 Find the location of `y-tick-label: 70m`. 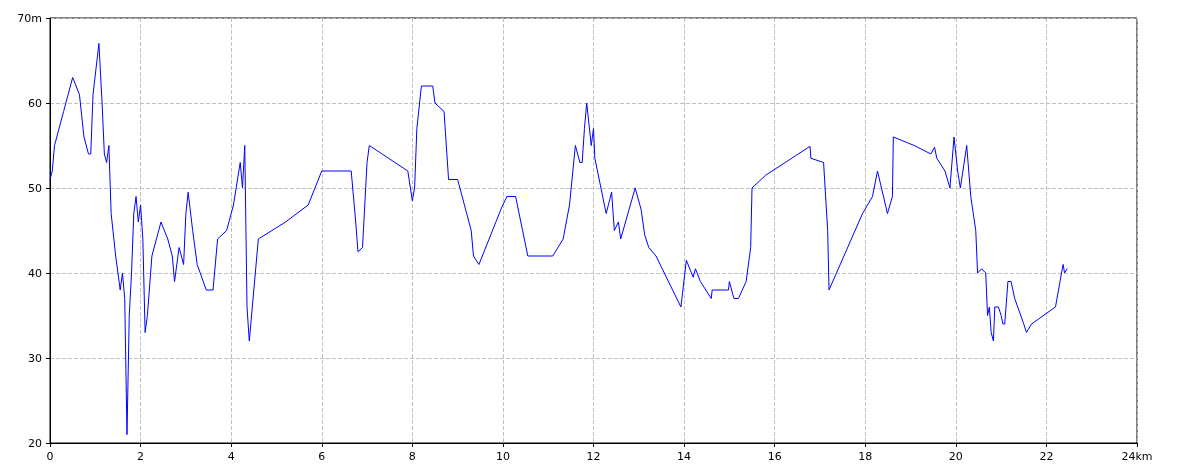

y-tick-label: 70m is located at coordinates (29, 18).